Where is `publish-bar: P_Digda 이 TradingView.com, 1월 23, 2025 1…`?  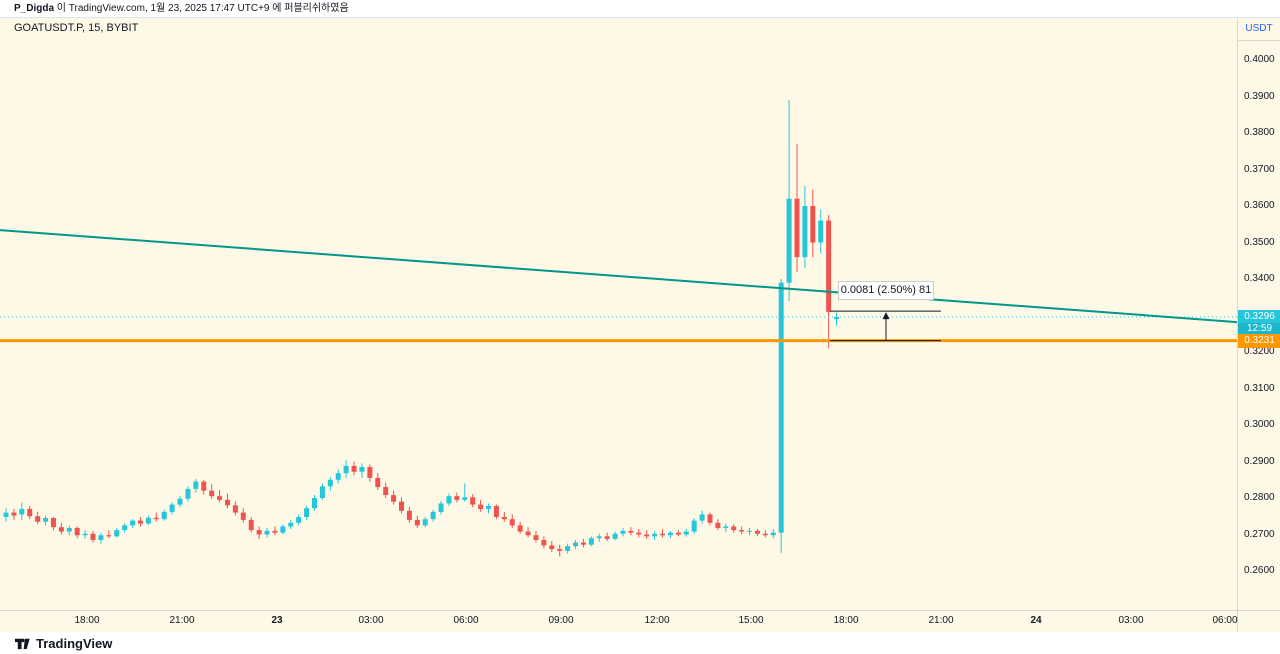
publish-bar: P_Digda 이 TradingView.com, 1월 23, 2025 1… is located at coordinates (640, 9).